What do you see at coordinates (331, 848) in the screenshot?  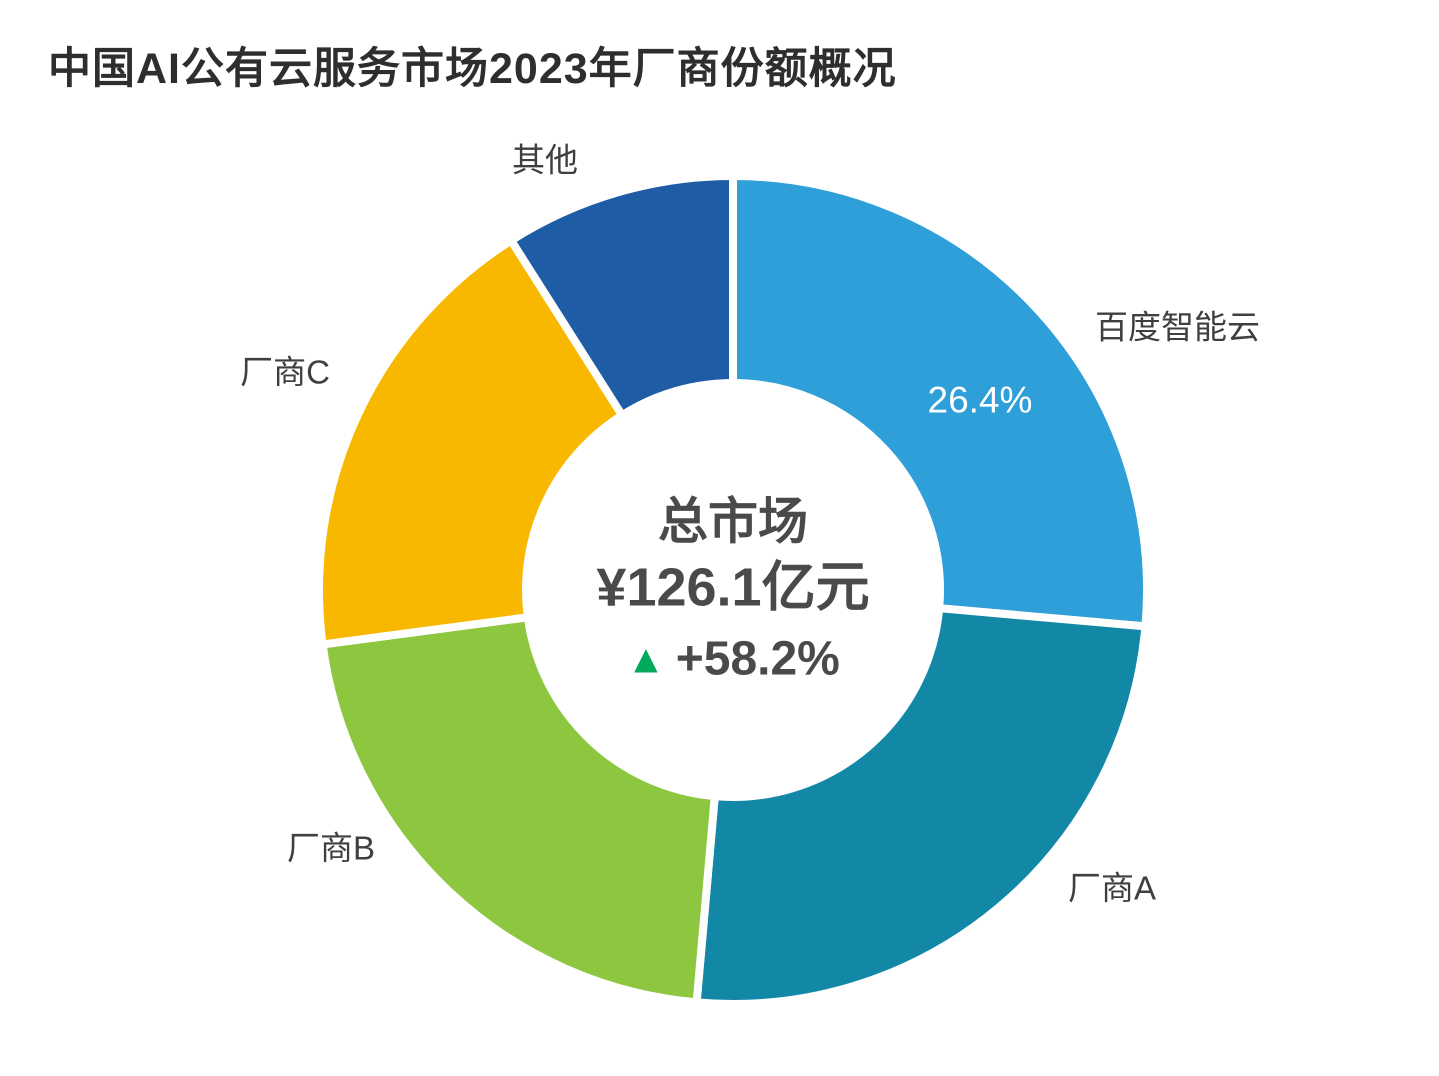 I see `segment-label: 厂商B` at bounding box center [331, 848].